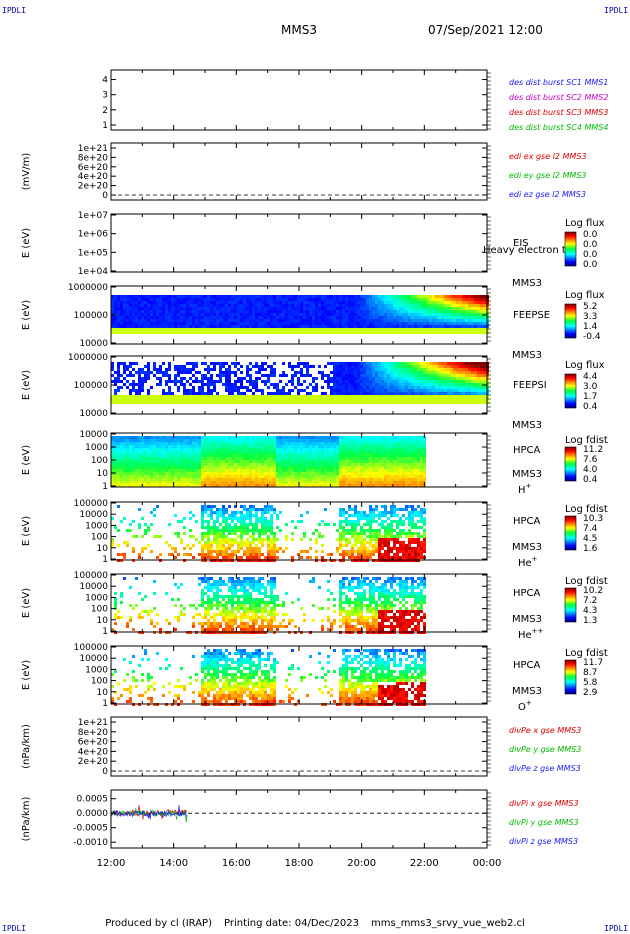  I want to click on cbar-tick-hpca_h: 4.0, so click(590, 470).